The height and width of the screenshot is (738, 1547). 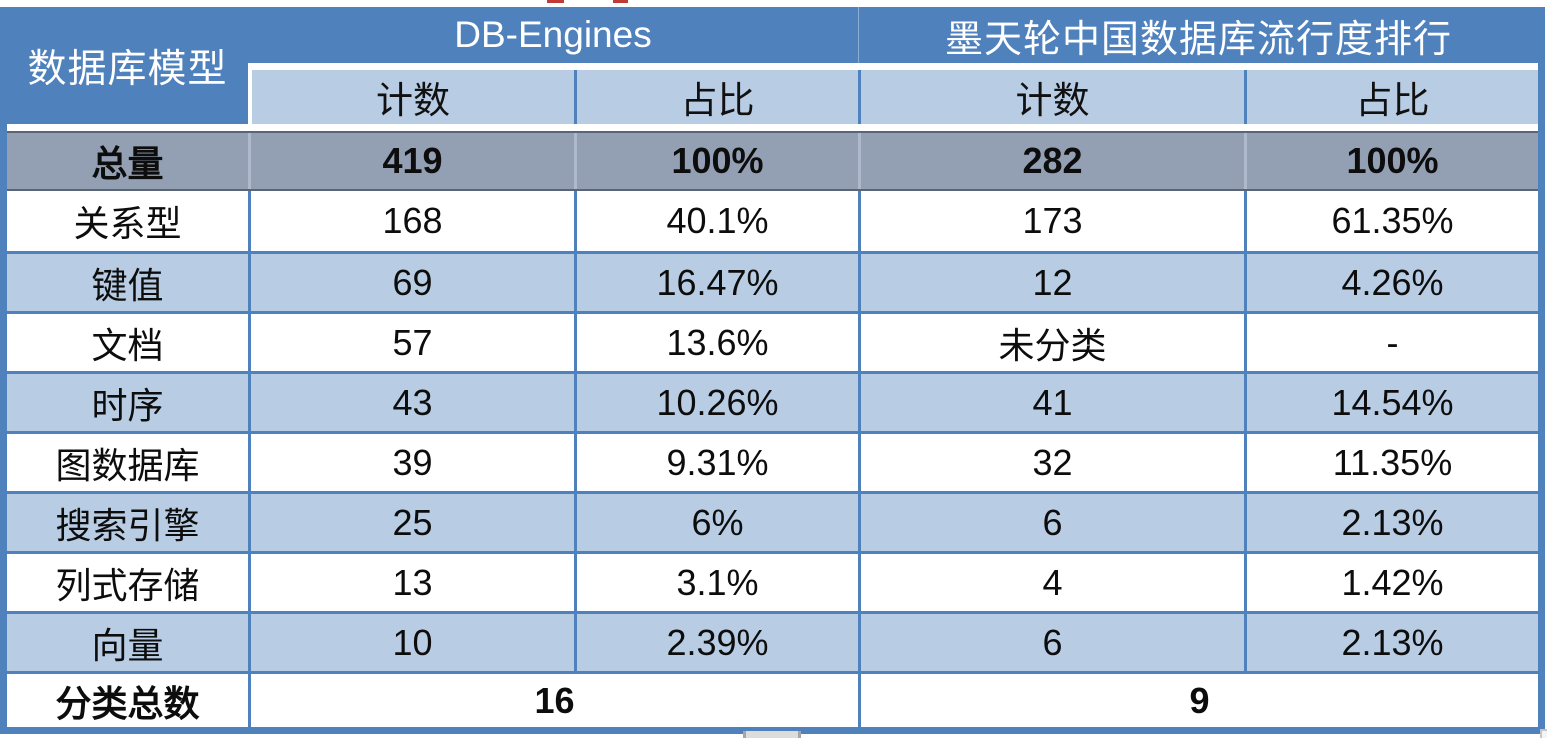 I want to click on cell-count-modb: 173, so click(x=1051, y=221).